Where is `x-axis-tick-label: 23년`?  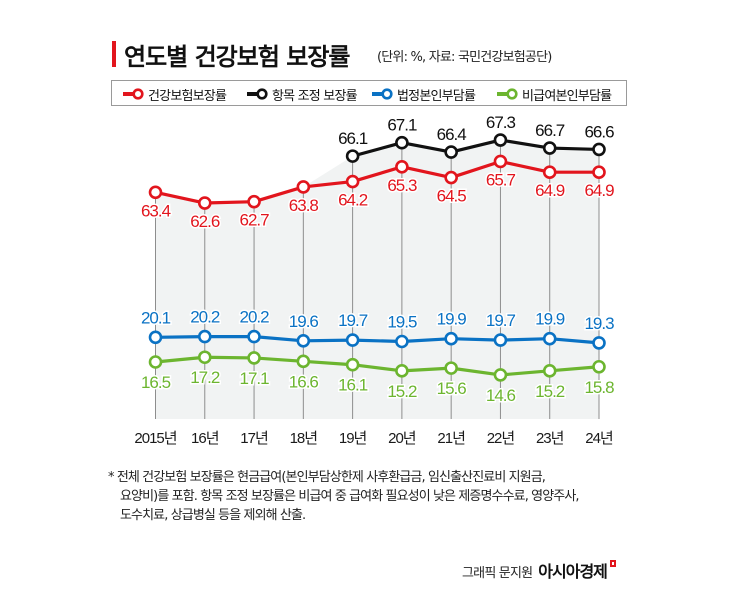
x-axis-tick-label: 23년 is located at coordinates (550, 438).